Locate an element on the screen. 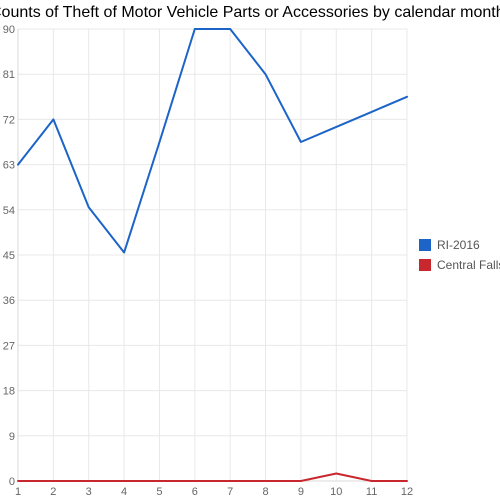 This screenshot has height=500, width=500. y-tick-label: 90 is located at coordinates (9, 30).